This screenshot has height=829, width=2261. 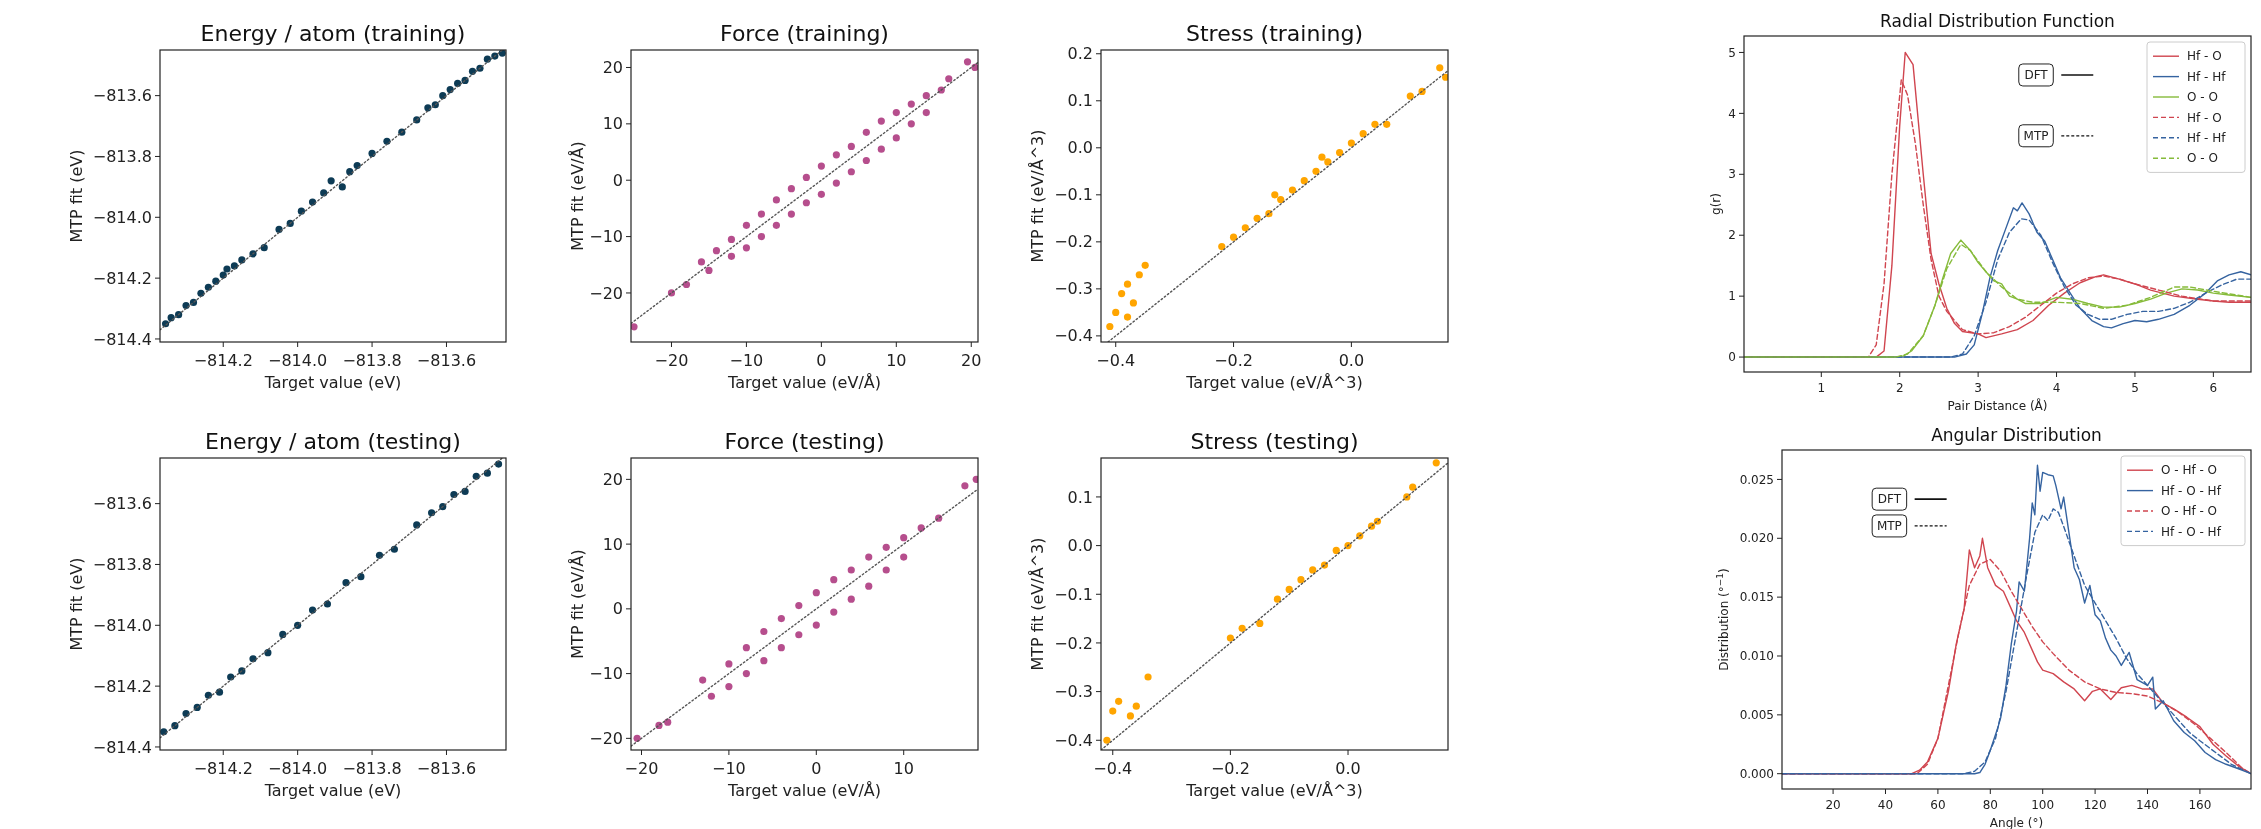 What do you see at coordinates (1080, 101) in the screenshot?
I see `y-tick-label: 0.1` at bounding box center [1080, 101].